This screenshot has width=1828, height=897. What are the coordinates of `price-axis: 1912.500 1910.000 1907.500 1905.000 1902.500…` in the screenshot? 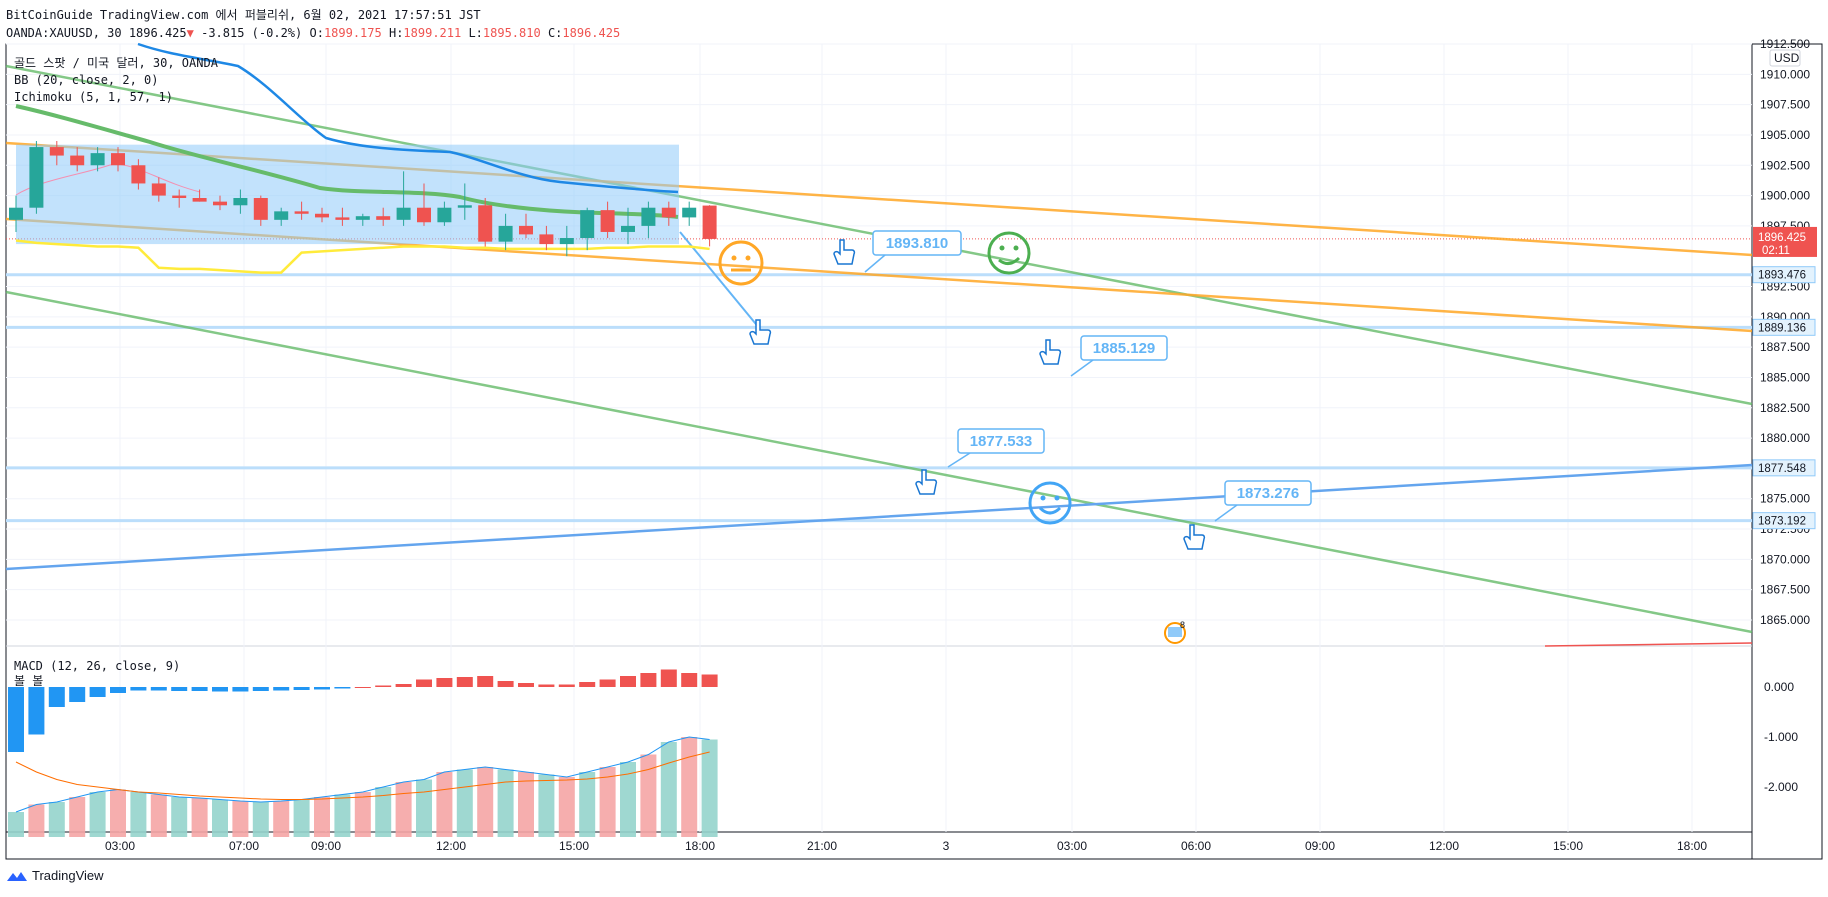 It's located at (1784, 415).